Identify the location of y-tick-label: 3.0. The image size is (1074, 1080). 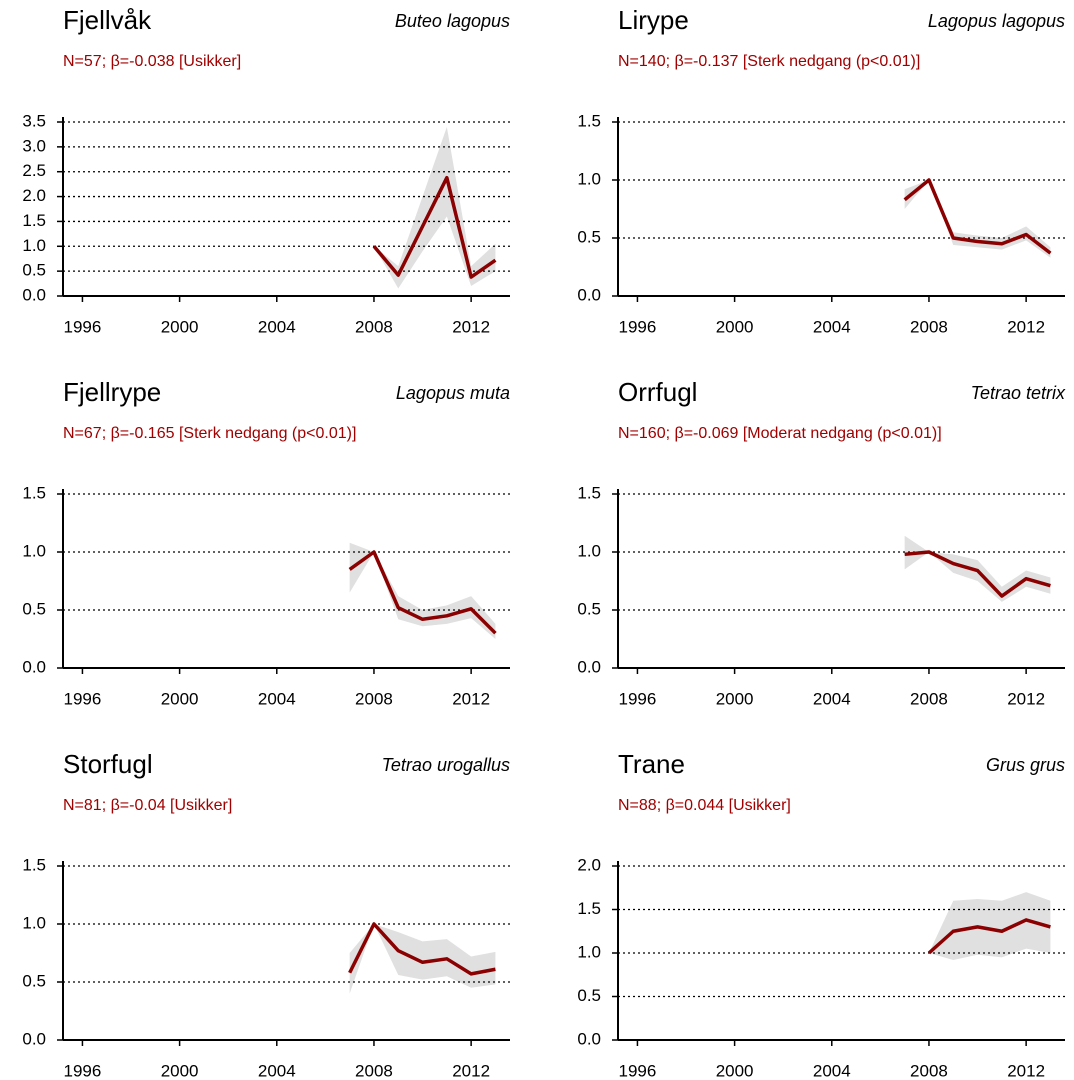
(34, 145).